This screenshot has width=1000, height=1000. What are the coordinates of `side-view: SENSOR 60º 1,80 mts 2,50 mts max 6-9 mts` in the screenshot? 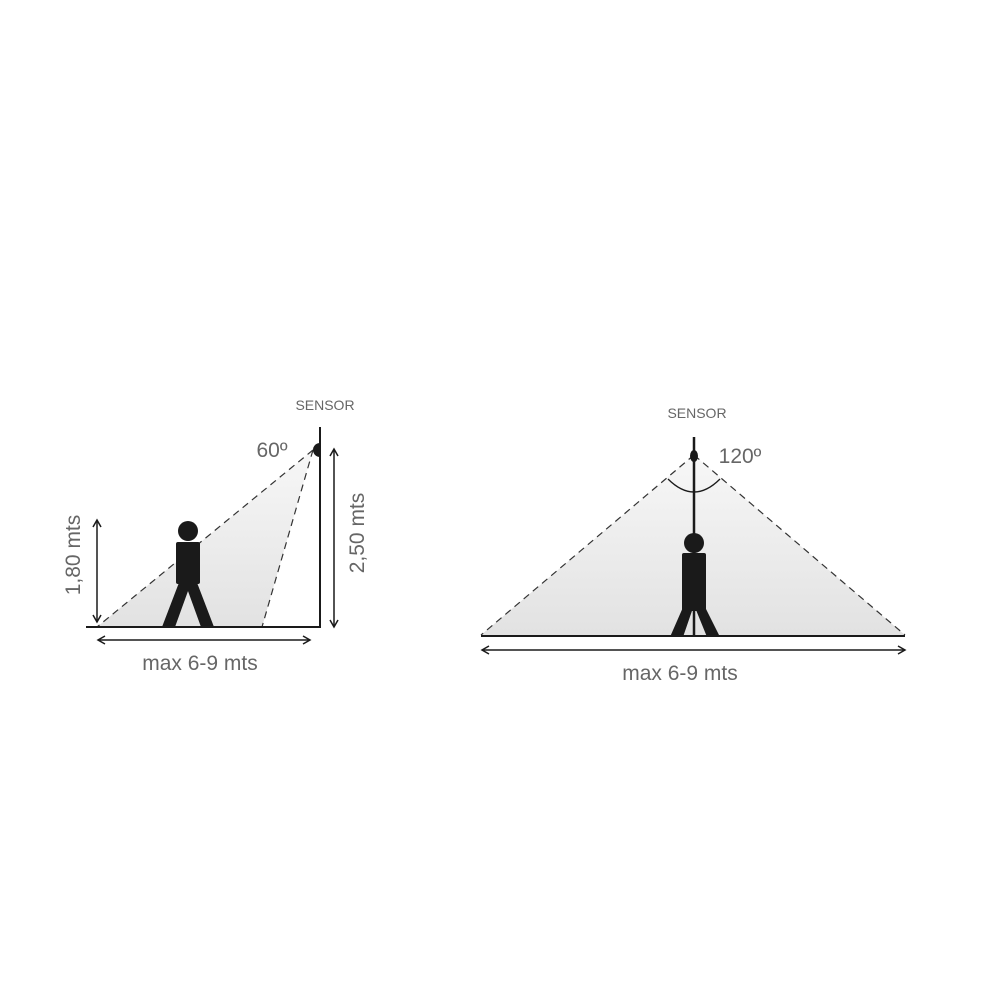 It's located at (215, 536).